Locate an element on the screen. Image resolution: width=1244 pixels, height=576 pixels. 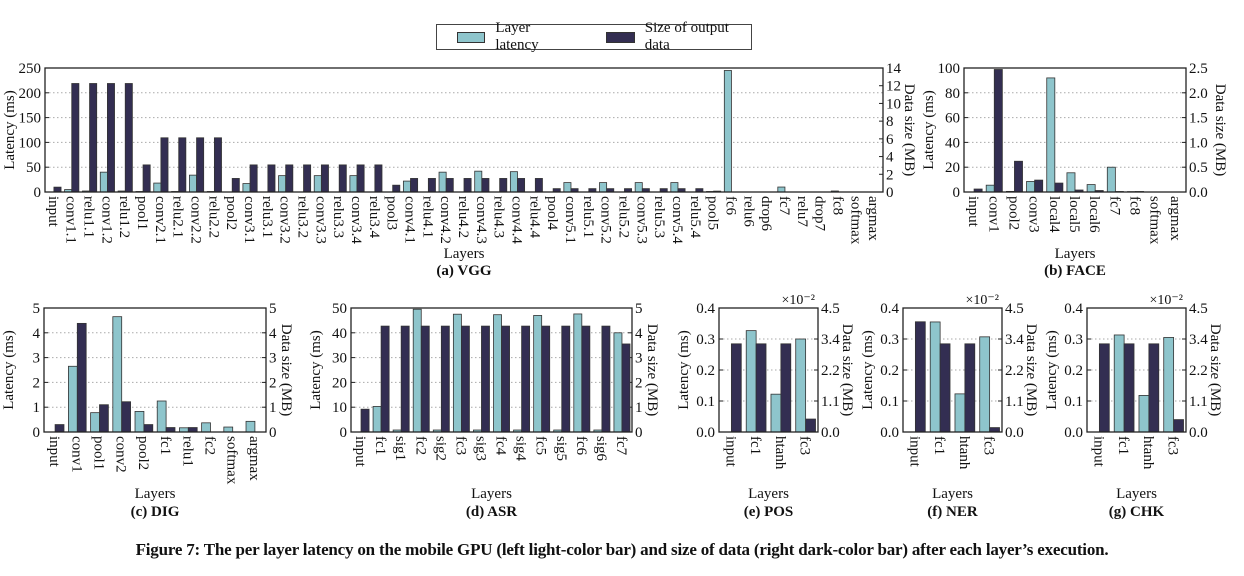
y2-tick-label: 12 is located at coordinates (893, 87).